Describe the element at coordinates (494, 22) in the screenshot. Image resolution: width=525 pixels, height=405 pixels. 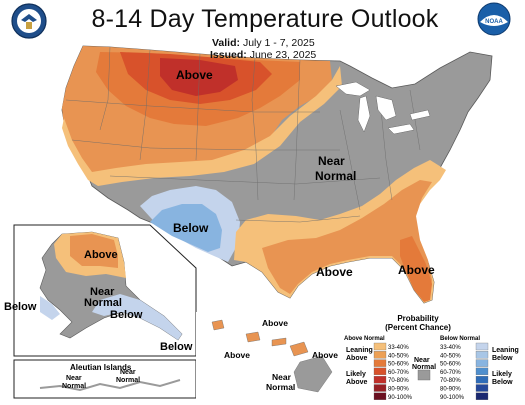
I see `noaa-logo-text: NOAA` at that location.